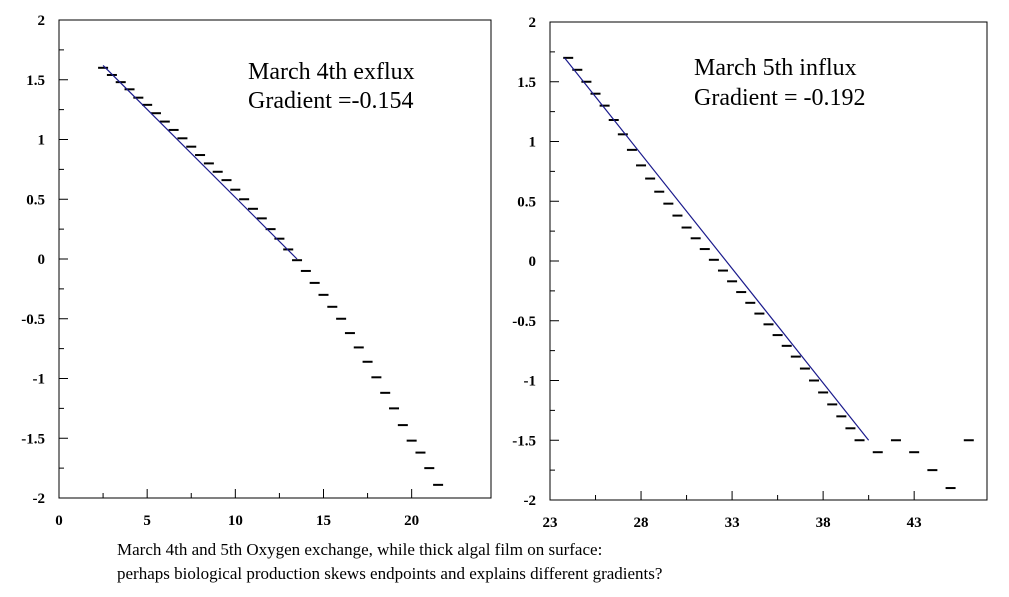 This screenshot has height=597, width=1009. Describe the element at coordinates (411, 521) in the screenshot. I see `x-tick-label: 20` at that location.